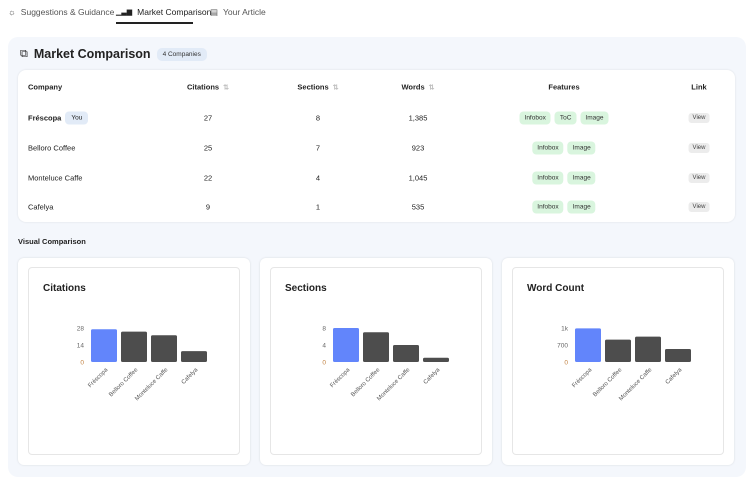 Image resolution: width=750 pixels, height=477 pixels. Describe the element at coordinates (208, 148) in the screenshot. I see `citations-value: 25` at that location.